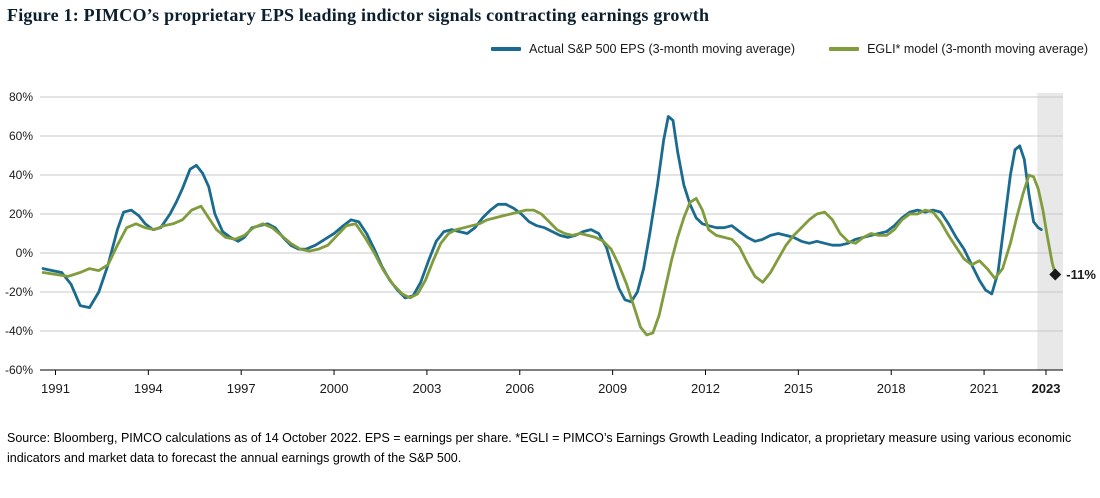 The height and width of the screenshot is (498, 1100). Describe the element at coordinates (21, 214) in the screenshot. I see `y-axis-label: 20%` at that location.